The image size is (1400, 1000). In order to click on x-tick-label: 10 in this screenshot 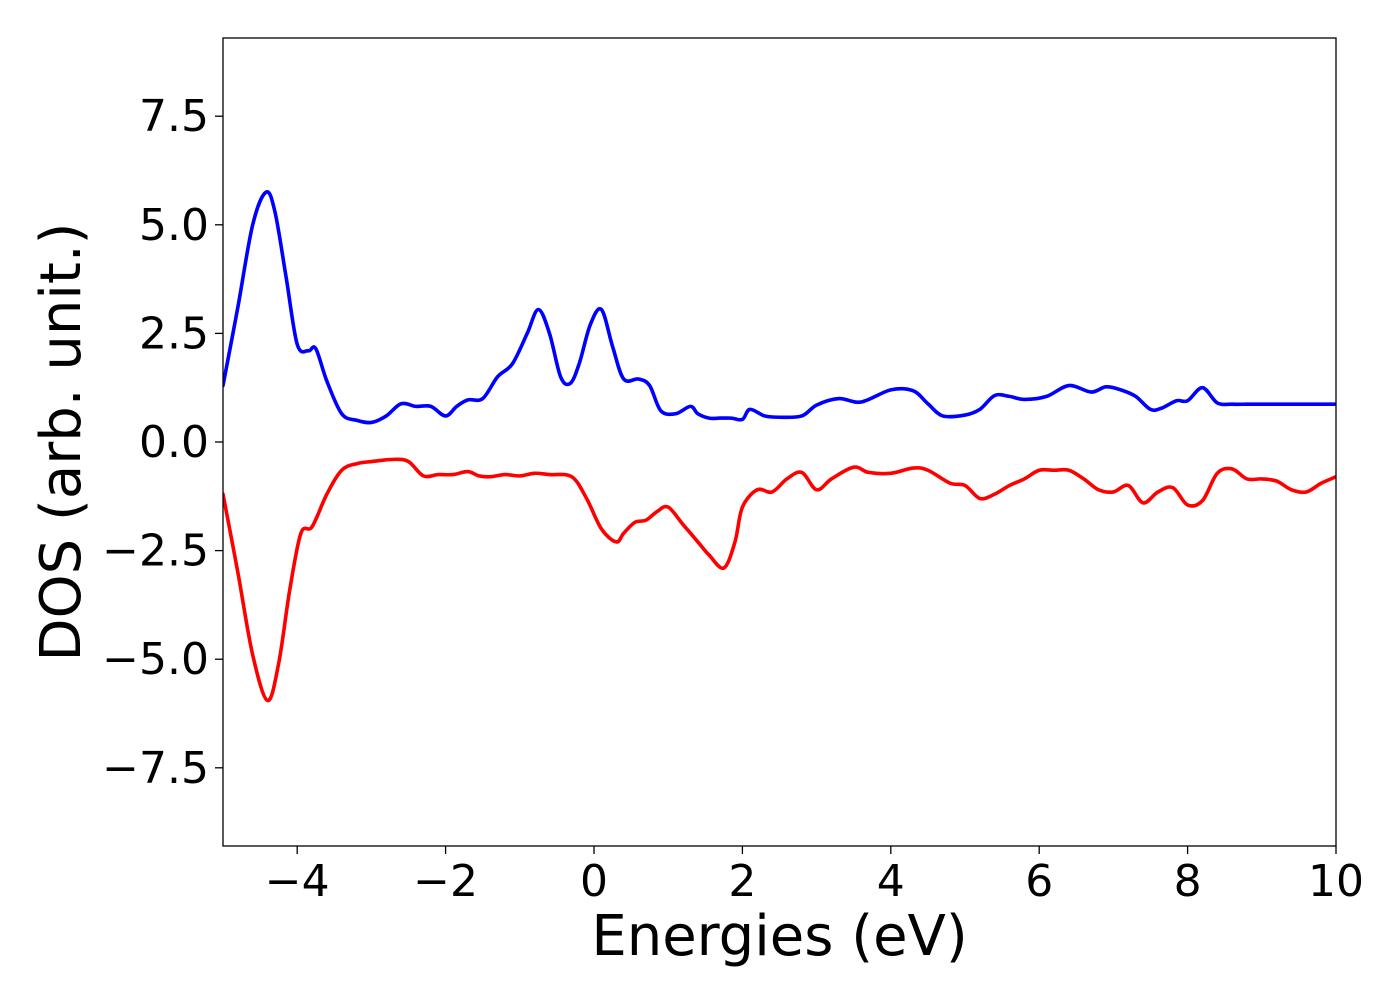, I will do `click(1336, 881)`.